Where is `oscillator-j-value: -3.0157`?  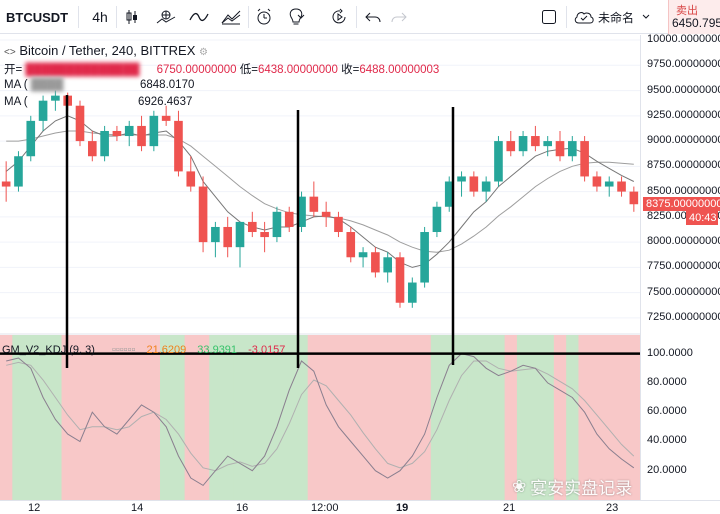
oscillator-j-value: -3.0157 is located at coordinates (267, 350).